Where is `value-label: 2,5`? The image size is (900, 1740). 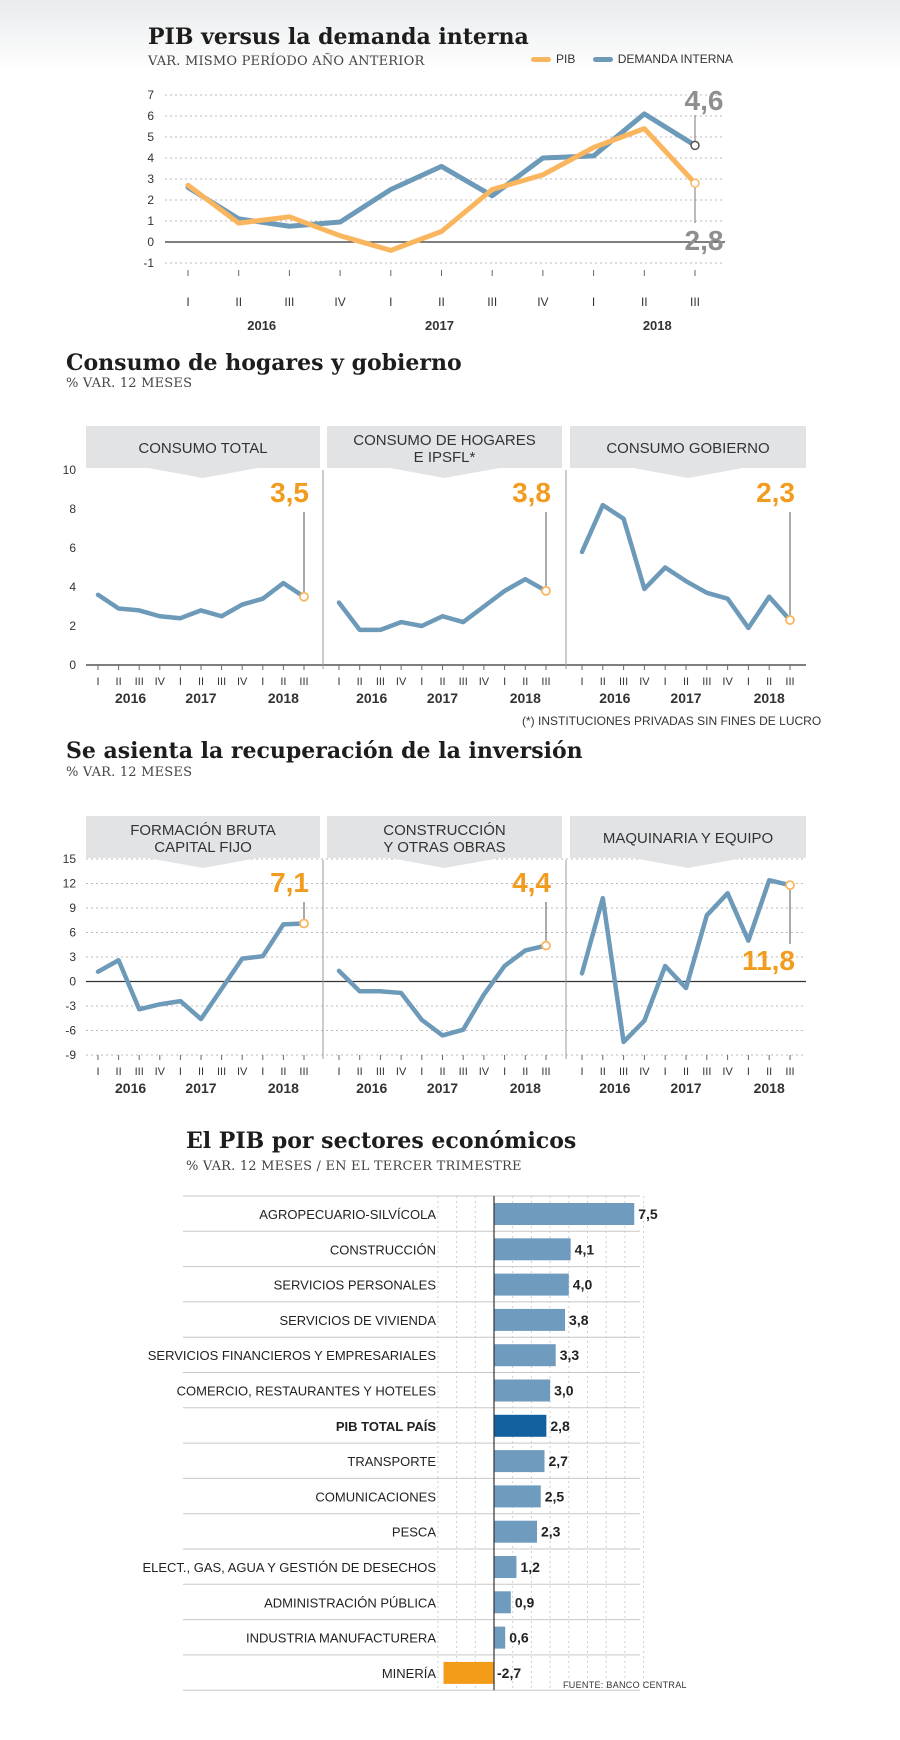
value-label: 2,5 is located at coordinates (555, 1496).